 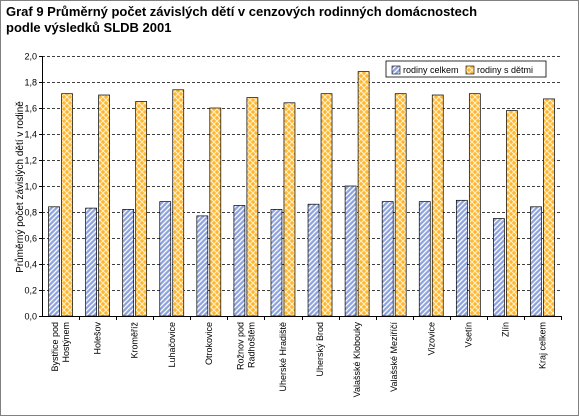 What do you see at coordinates (30, 135) in the screenshot?
I see `y-tick-label: 1,4` at bounding box center [30, 135].